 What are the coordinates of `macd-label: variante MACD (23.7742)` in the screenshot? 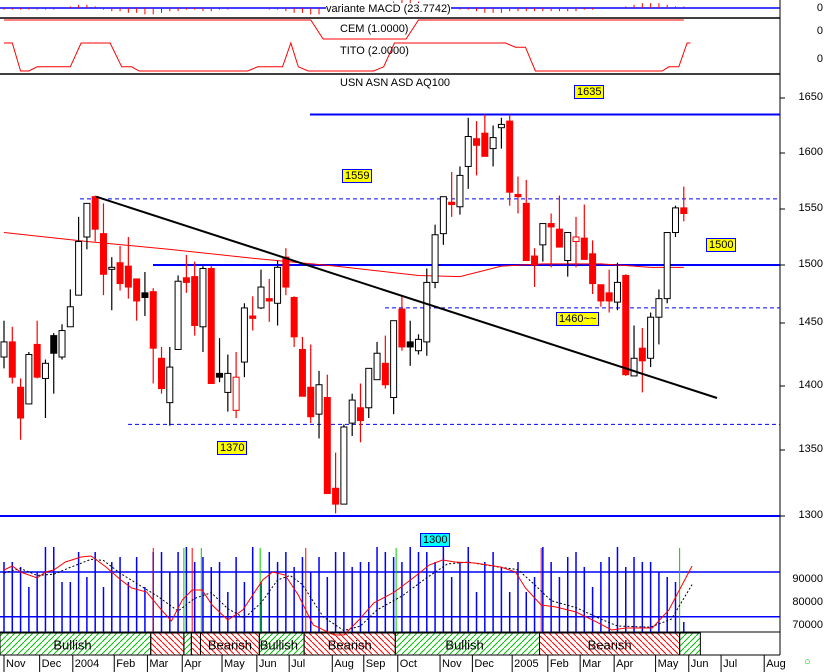 It's located at (388, 9).